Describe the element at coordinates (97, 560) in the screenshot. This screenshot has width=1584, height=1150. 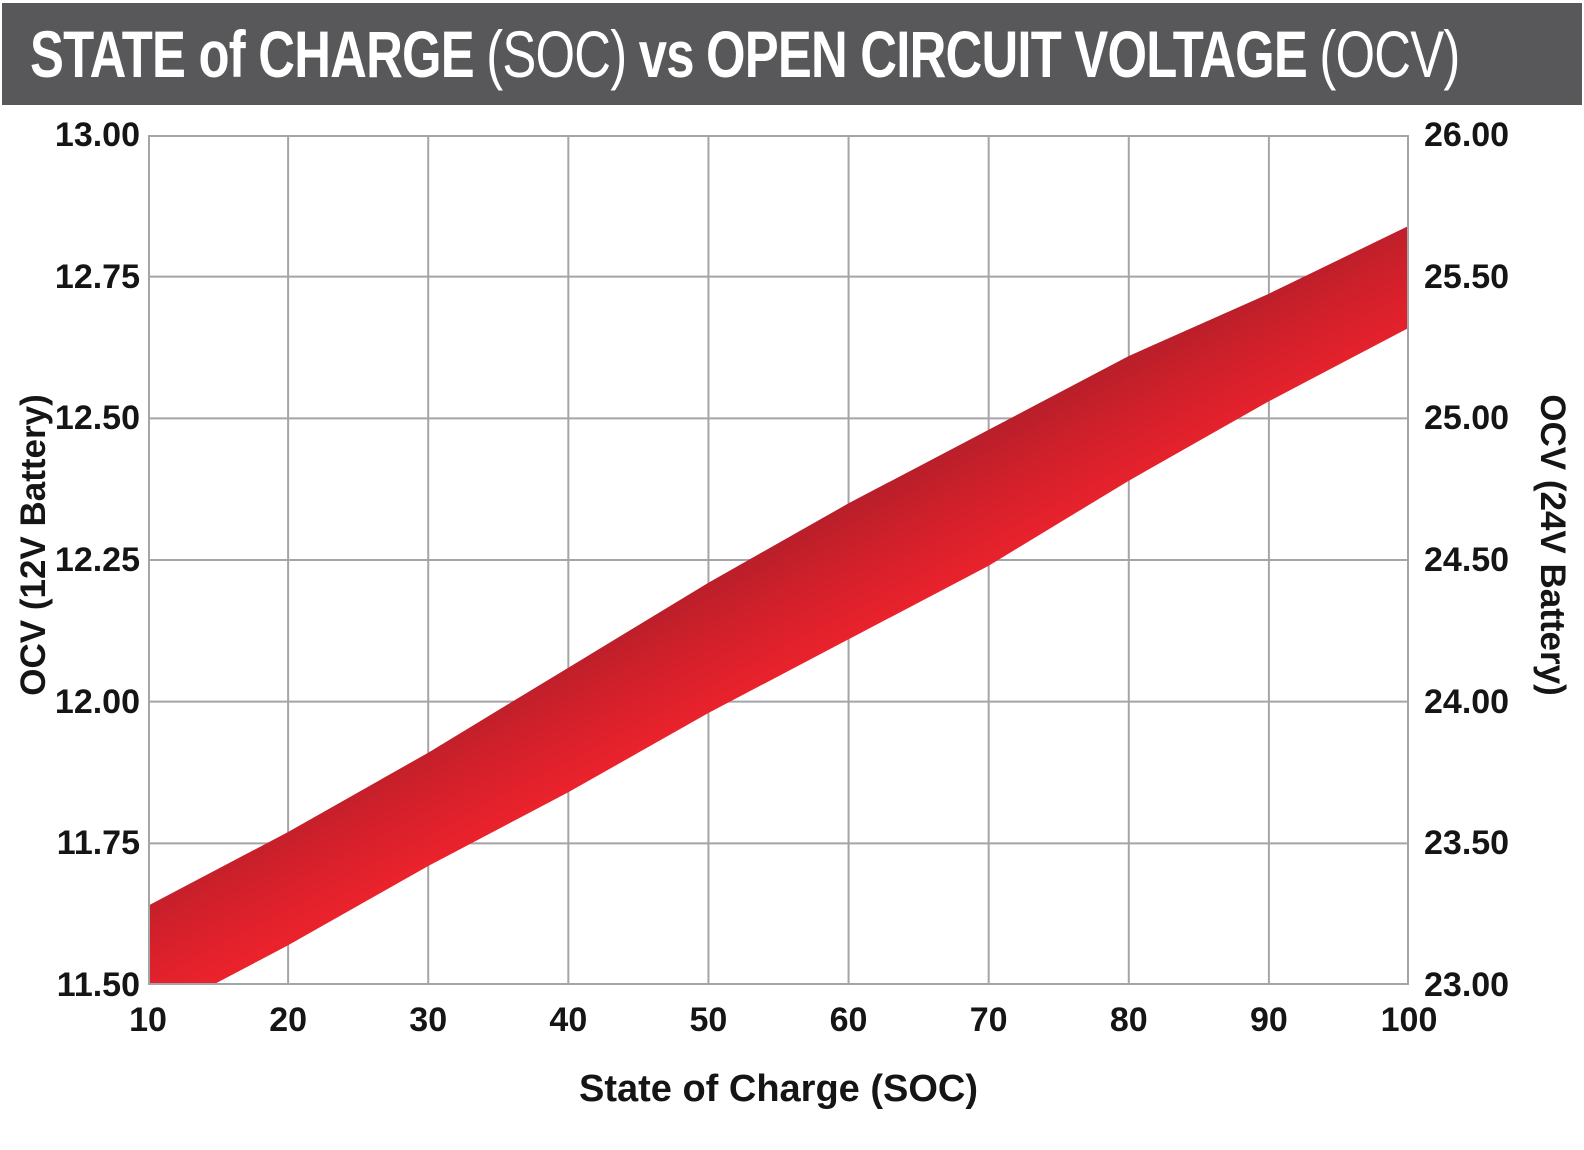
I see `y-tick-left-12.25: 12.25` at that location.